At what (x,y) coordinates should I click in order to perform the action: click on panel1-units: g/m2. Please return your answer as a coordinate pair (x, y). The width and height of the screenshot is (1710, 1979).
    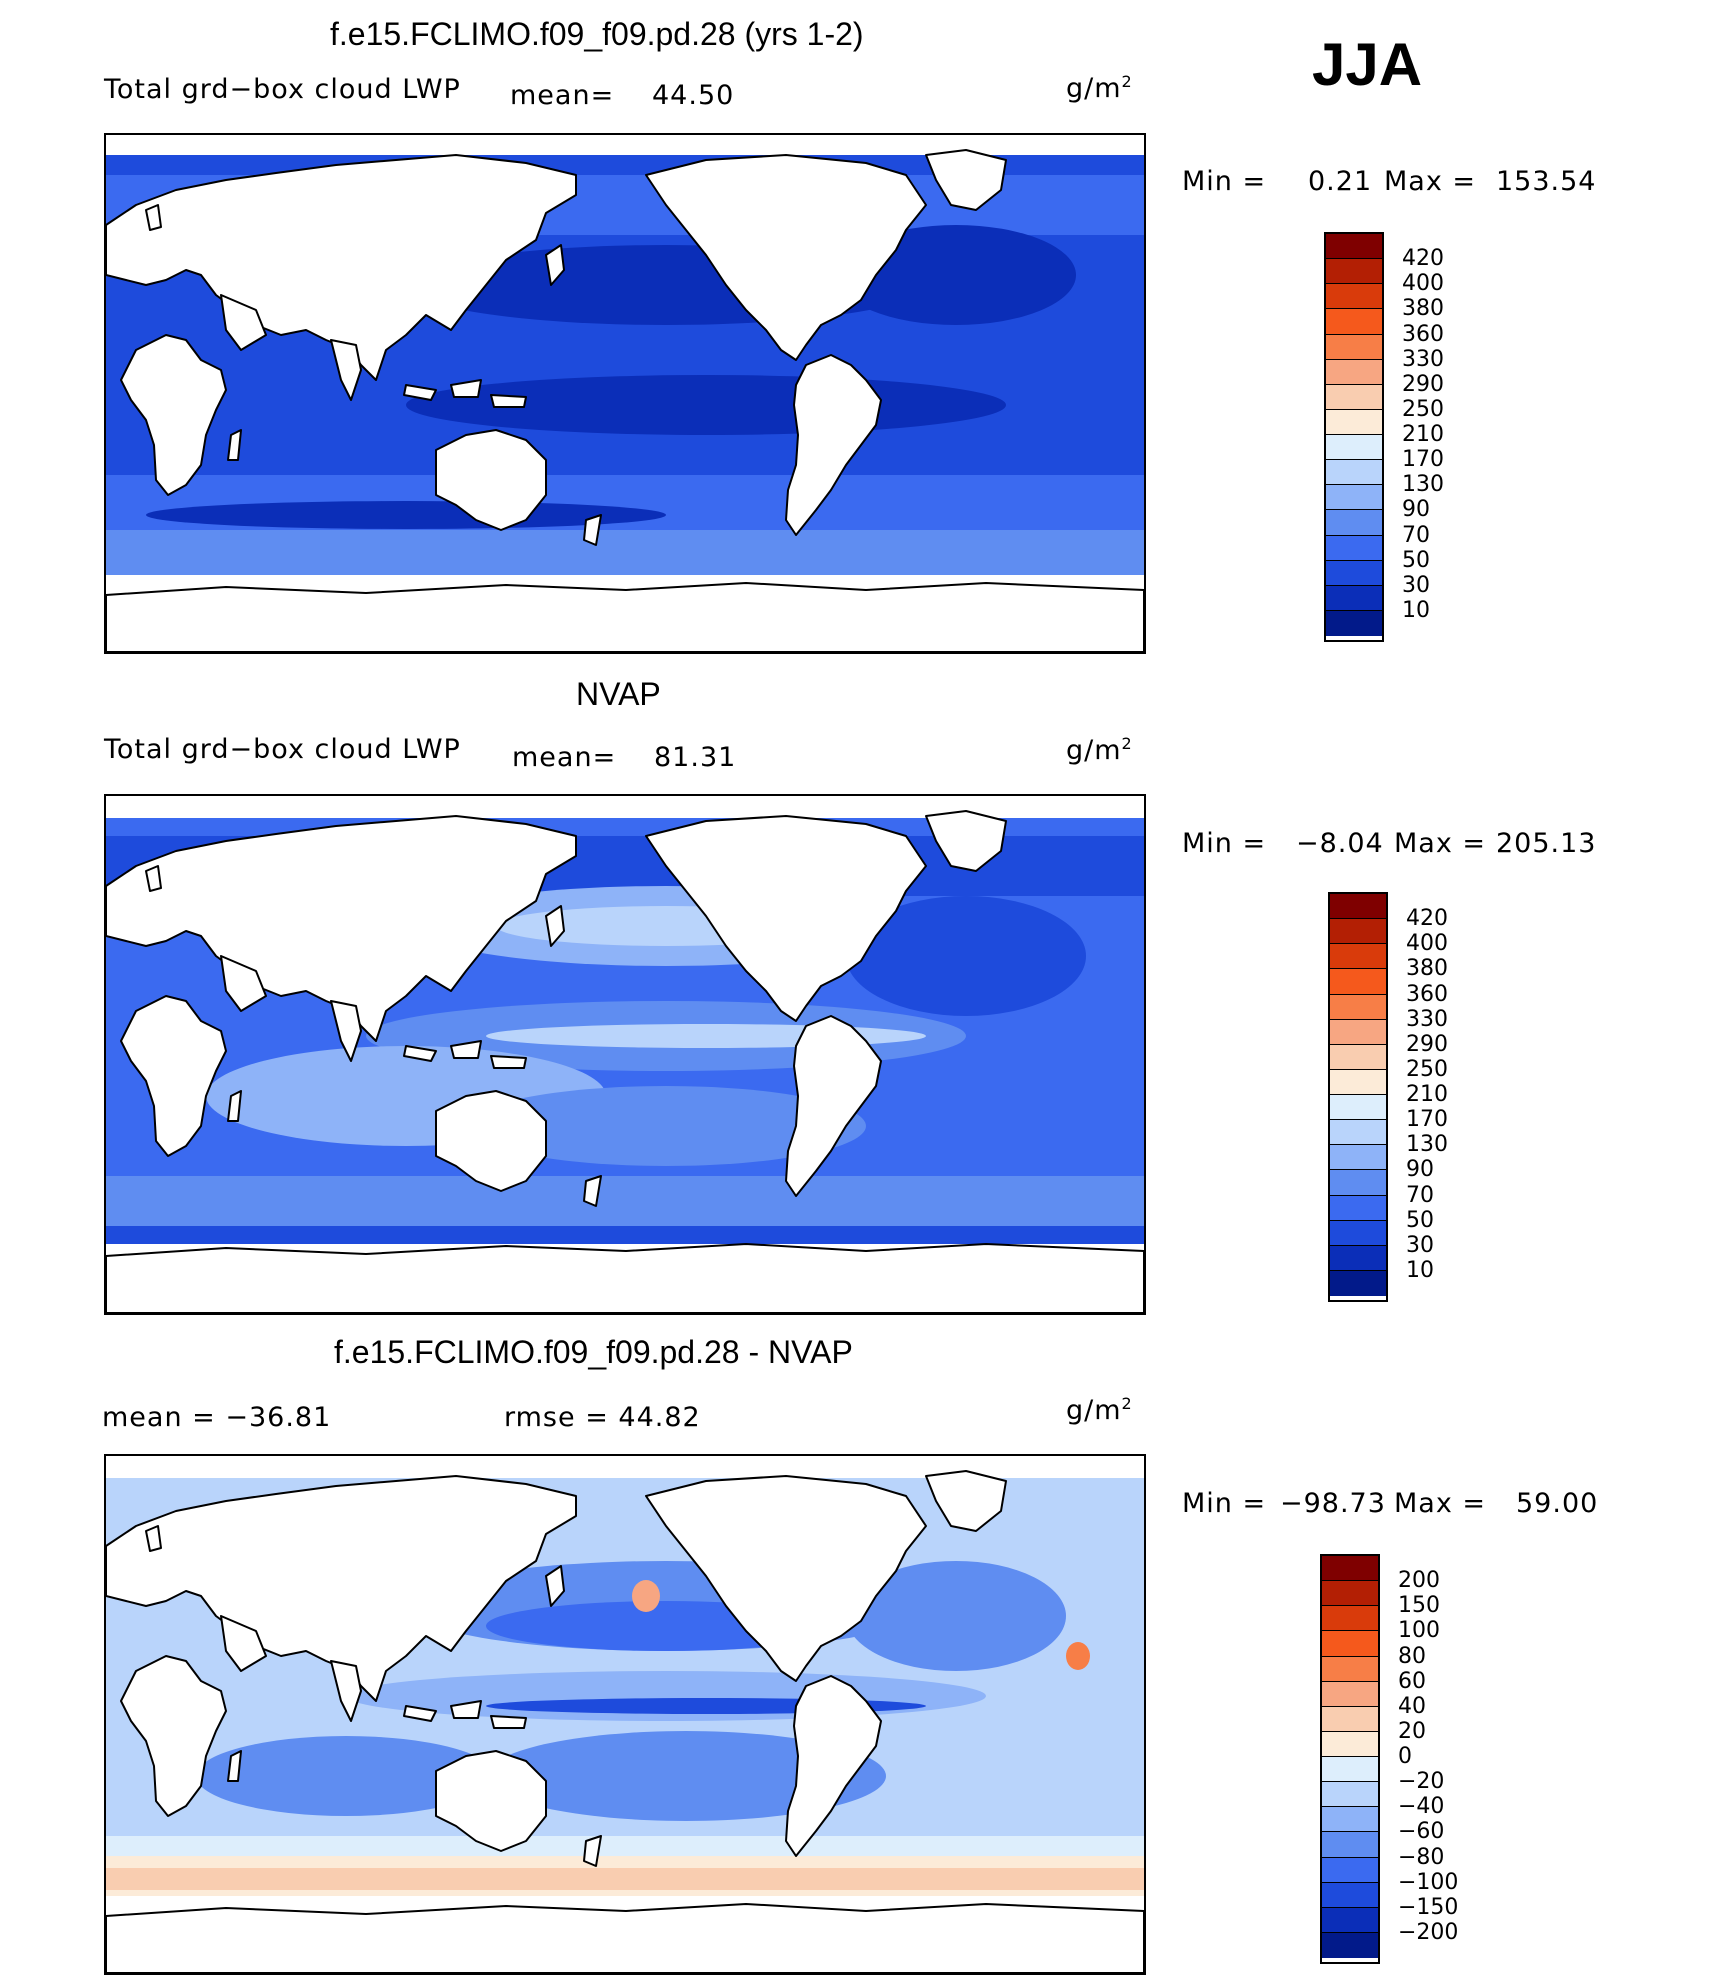
    Looking at the image, I should click on (1099, 88).